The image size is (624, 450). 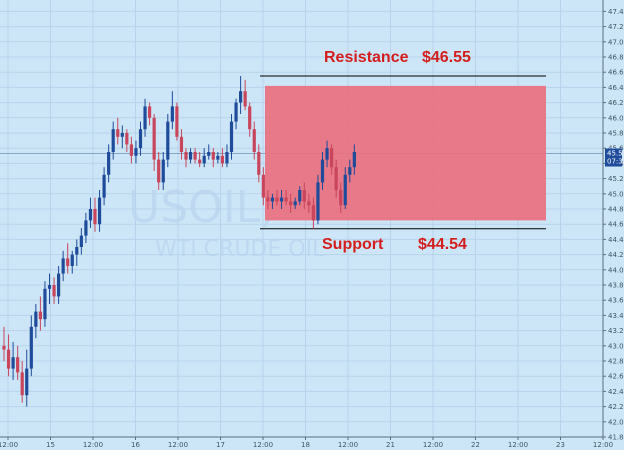 I want to click on time-tick-label: 16, so click(x=135, y=445).